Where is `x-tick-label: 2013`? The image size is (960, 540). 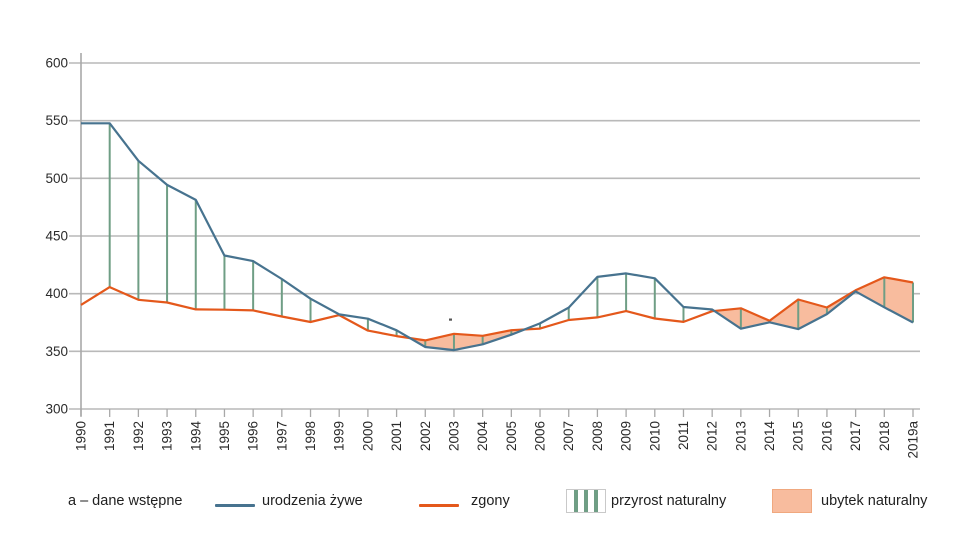 x-tick-label: 2013 is located at coordinates (740, 436).